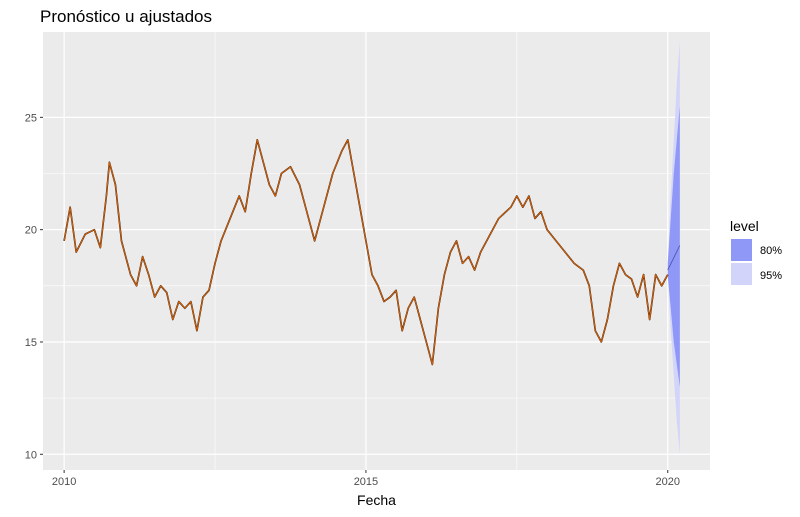 The height and width of the screenshot is (517, 800). Describe the element at coordinates (31, 231) in the screenshot. I see `y-tick-label: 20` at that location.